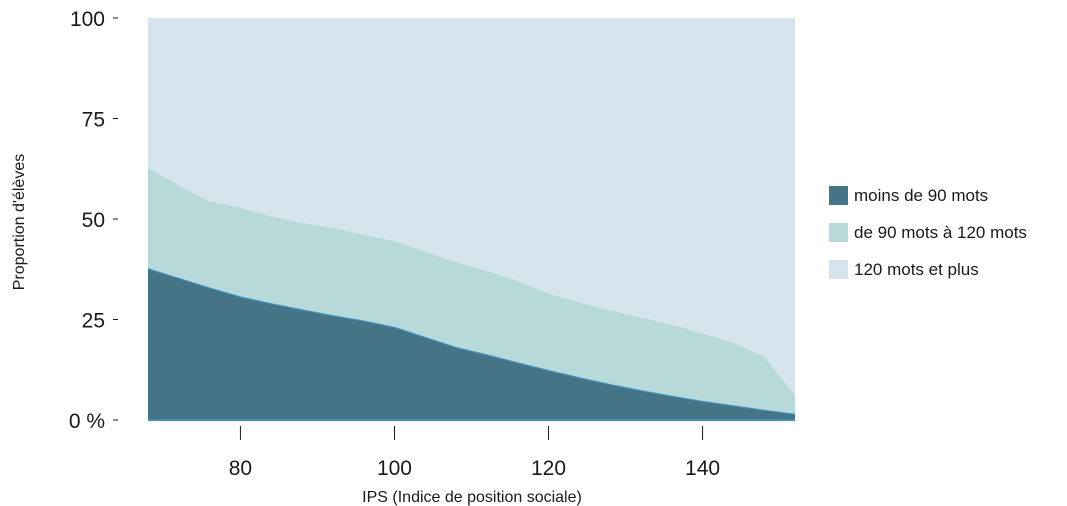  I want to click on y-tick-label: 50, so click(93, 220).